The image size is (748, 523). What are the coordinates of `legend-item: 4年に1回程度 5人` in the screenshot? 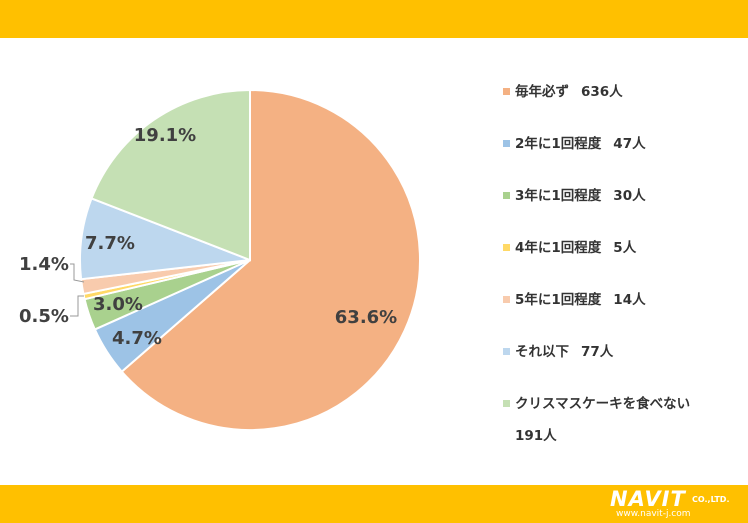 It's located at (623, 264).